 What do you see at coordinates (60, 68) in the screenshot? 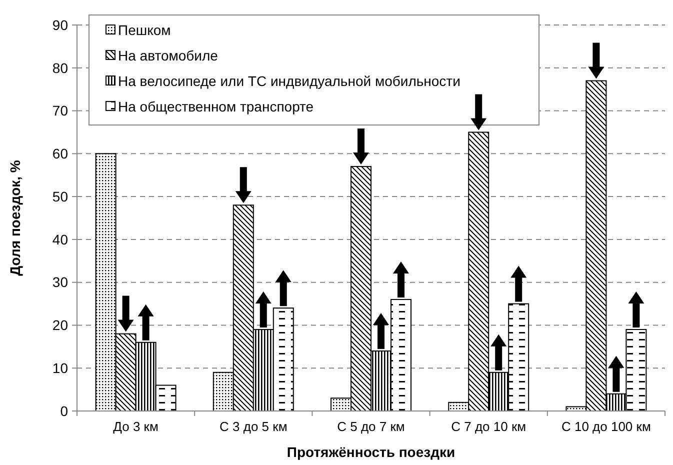
I see `y-tick-label: 80` at bounding box center [60, 68].